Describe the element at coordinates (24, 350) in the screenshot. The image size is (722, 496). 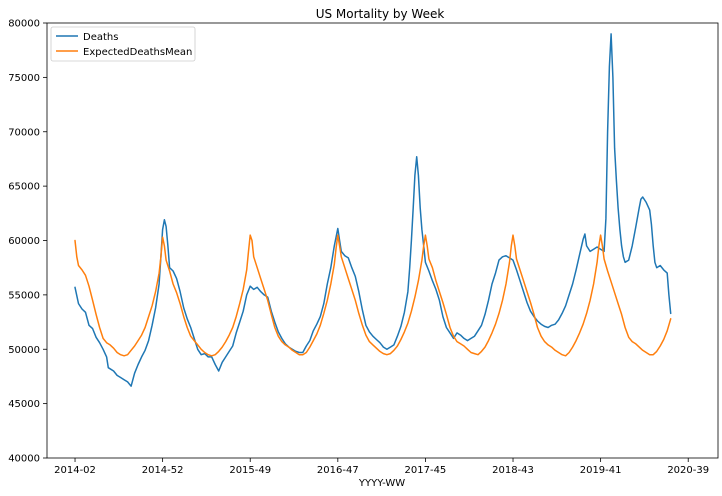
I see `y-tick-label: 50000` at that location.